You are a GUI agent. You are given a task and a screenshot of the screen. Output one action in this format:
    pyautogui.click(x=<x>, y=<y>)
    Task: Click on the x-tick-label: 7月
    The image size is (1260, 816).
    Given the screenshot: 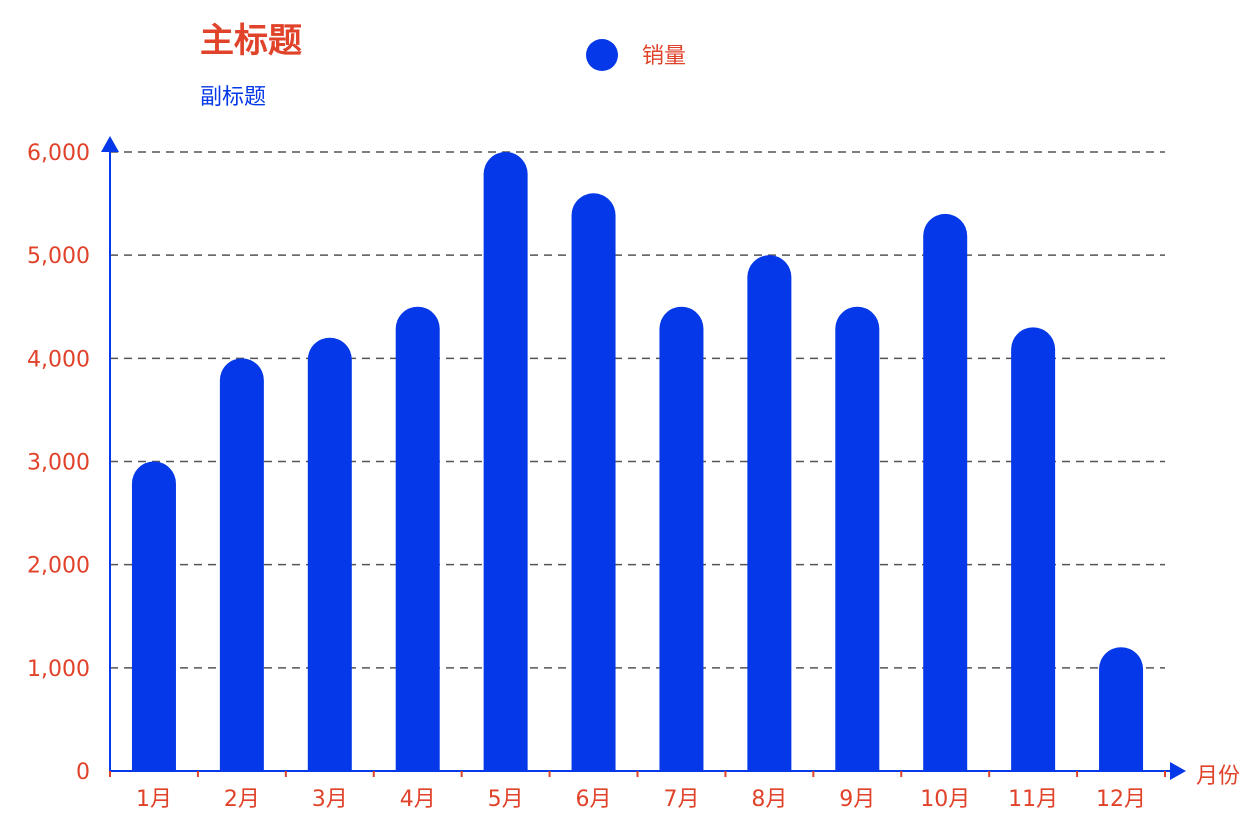 What is the action you would take?
    pyautogui.click(x=681, y=799)
    